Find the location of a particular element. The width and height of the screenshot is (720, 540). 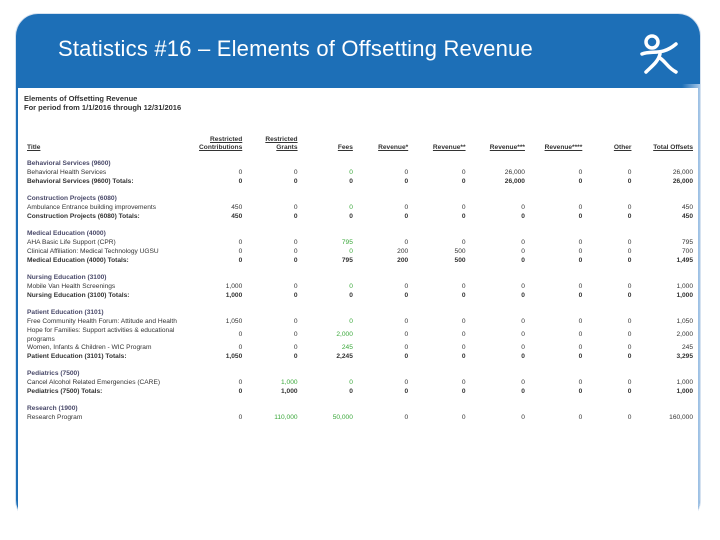

stylized-figure-logo-icon is located at coordinates (659, 54).